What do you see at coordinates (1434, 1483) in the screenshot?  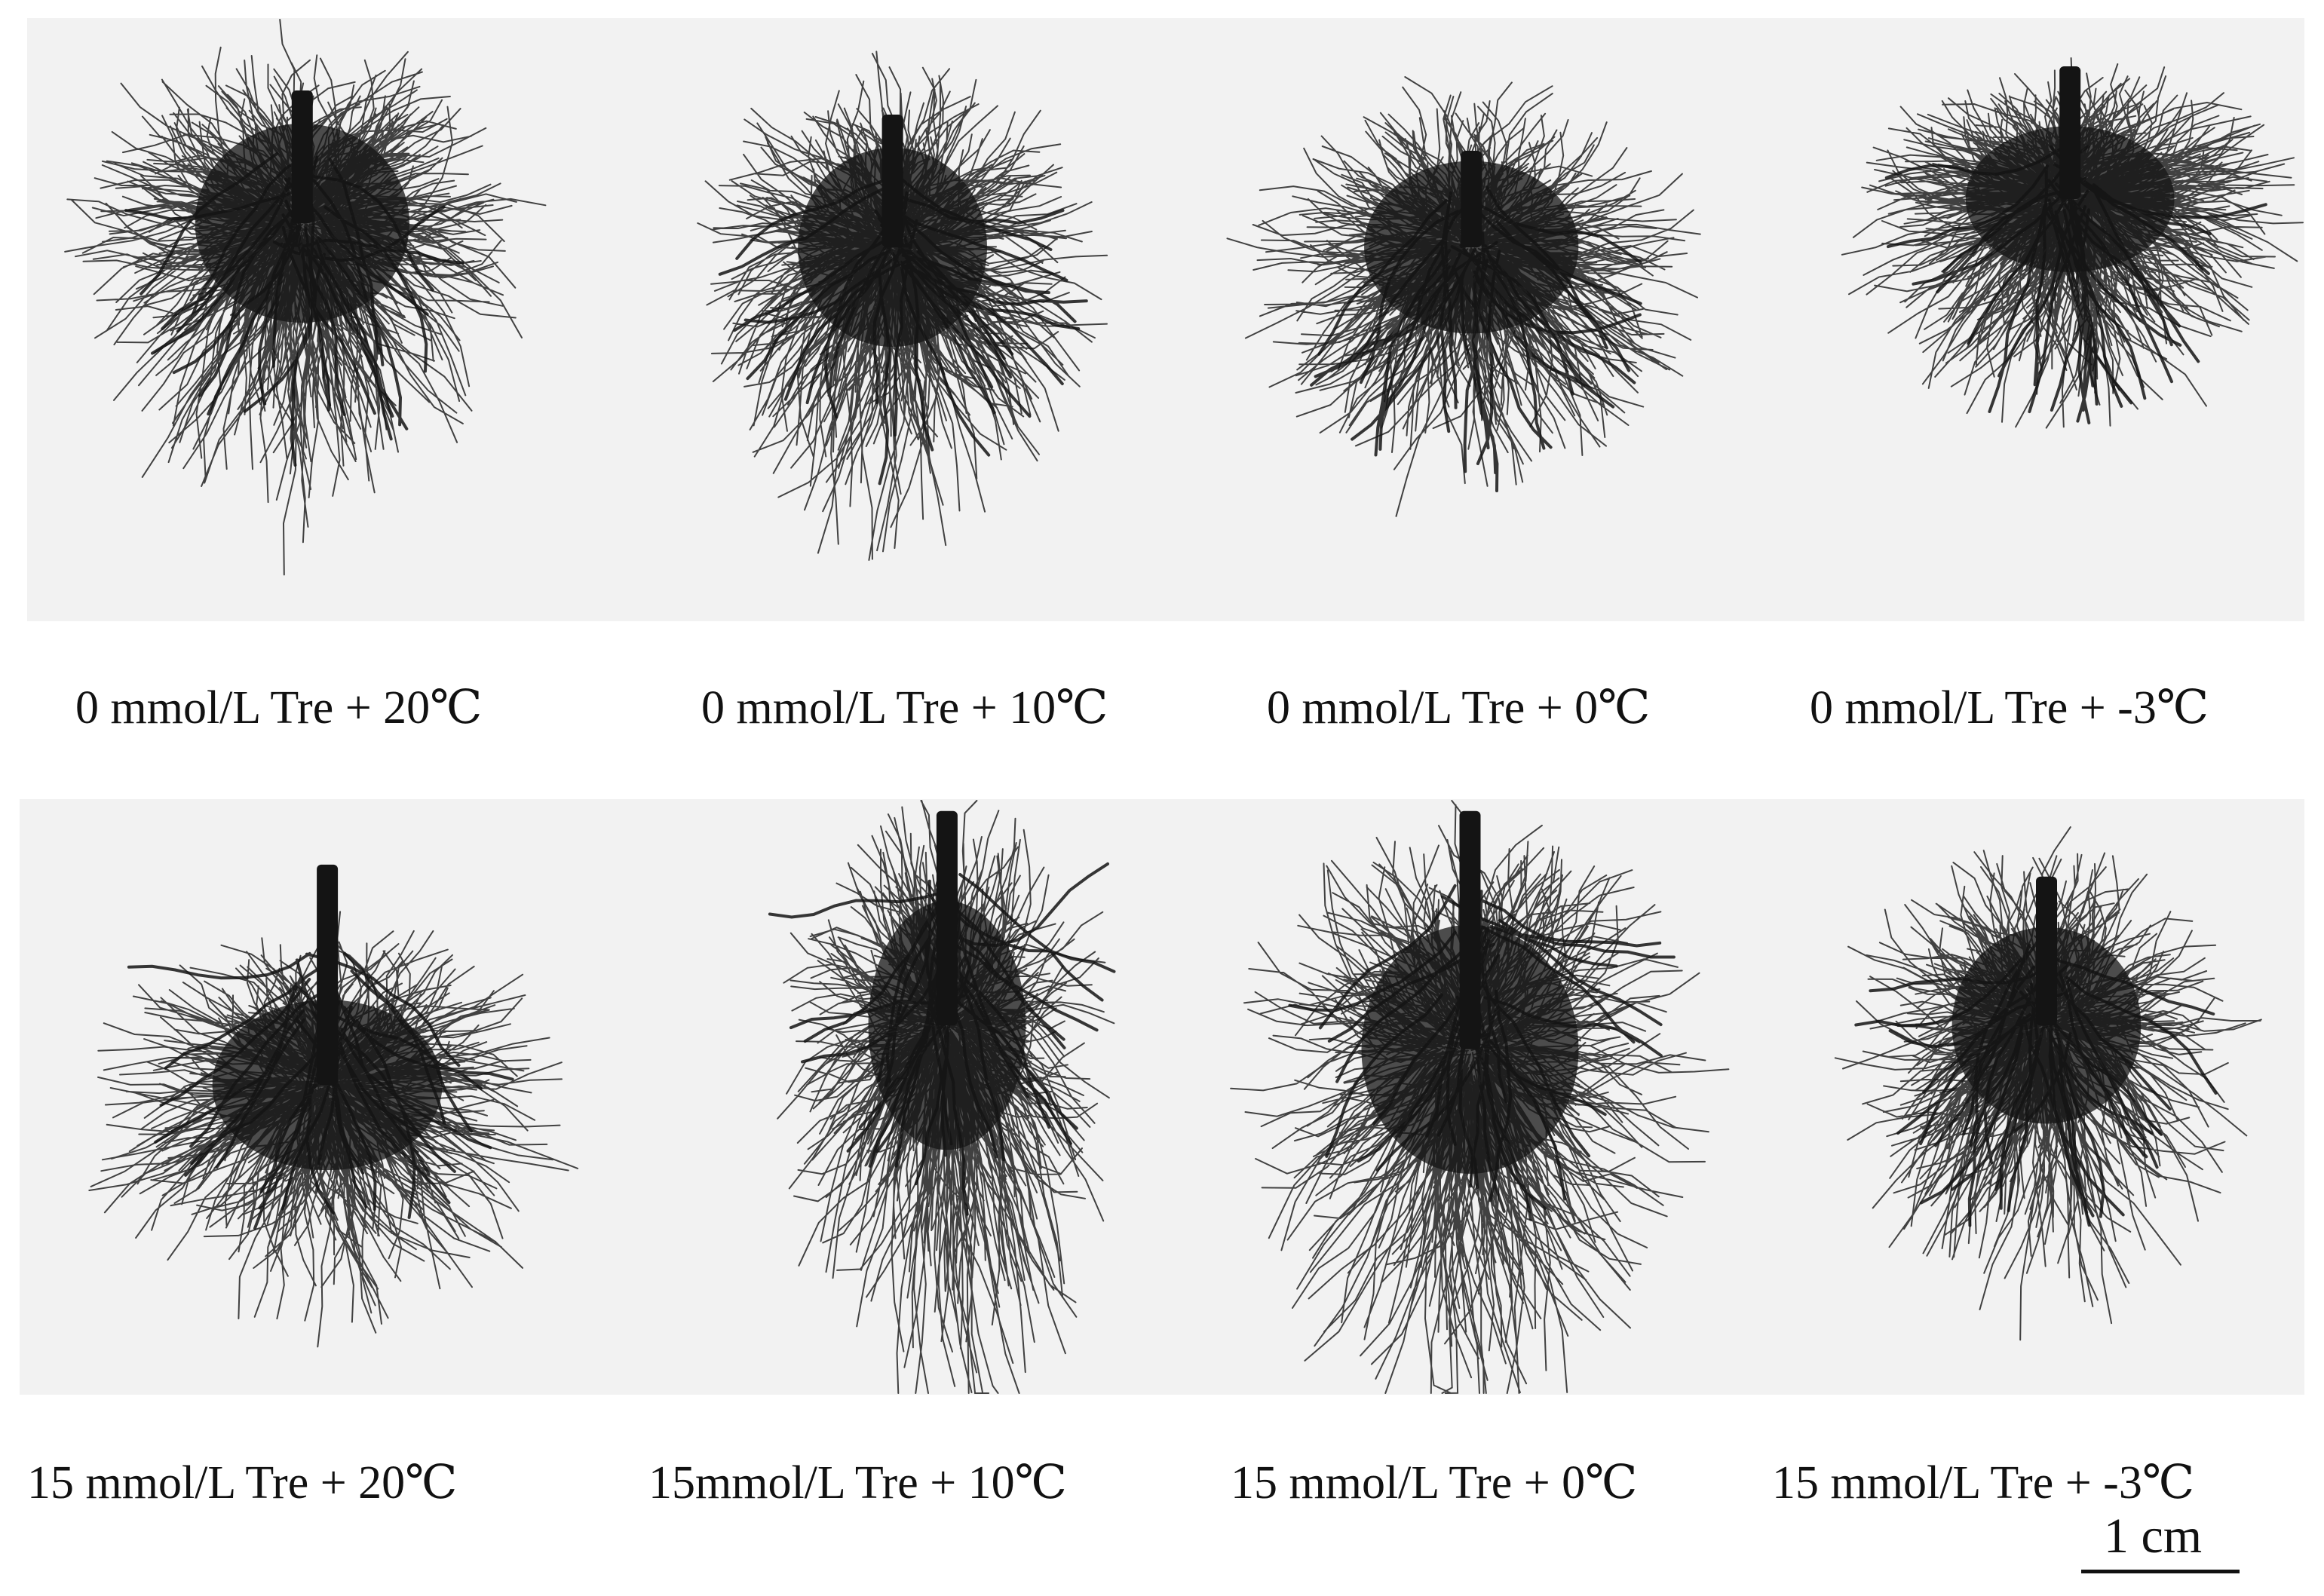 I see `caption-p7: 15 mmol/L Tre + 0℃` at bounding box center [1434, 1483].